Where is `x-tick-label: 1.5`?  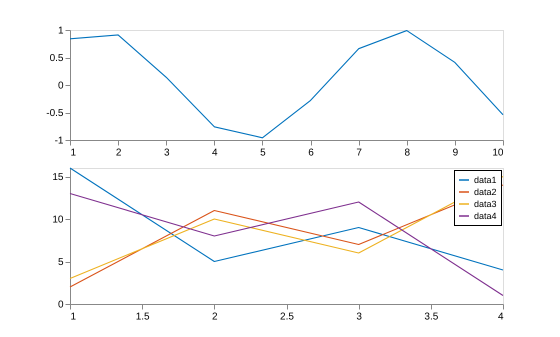
x-tick-label: 1.5 is located at coordinates (143, 317).